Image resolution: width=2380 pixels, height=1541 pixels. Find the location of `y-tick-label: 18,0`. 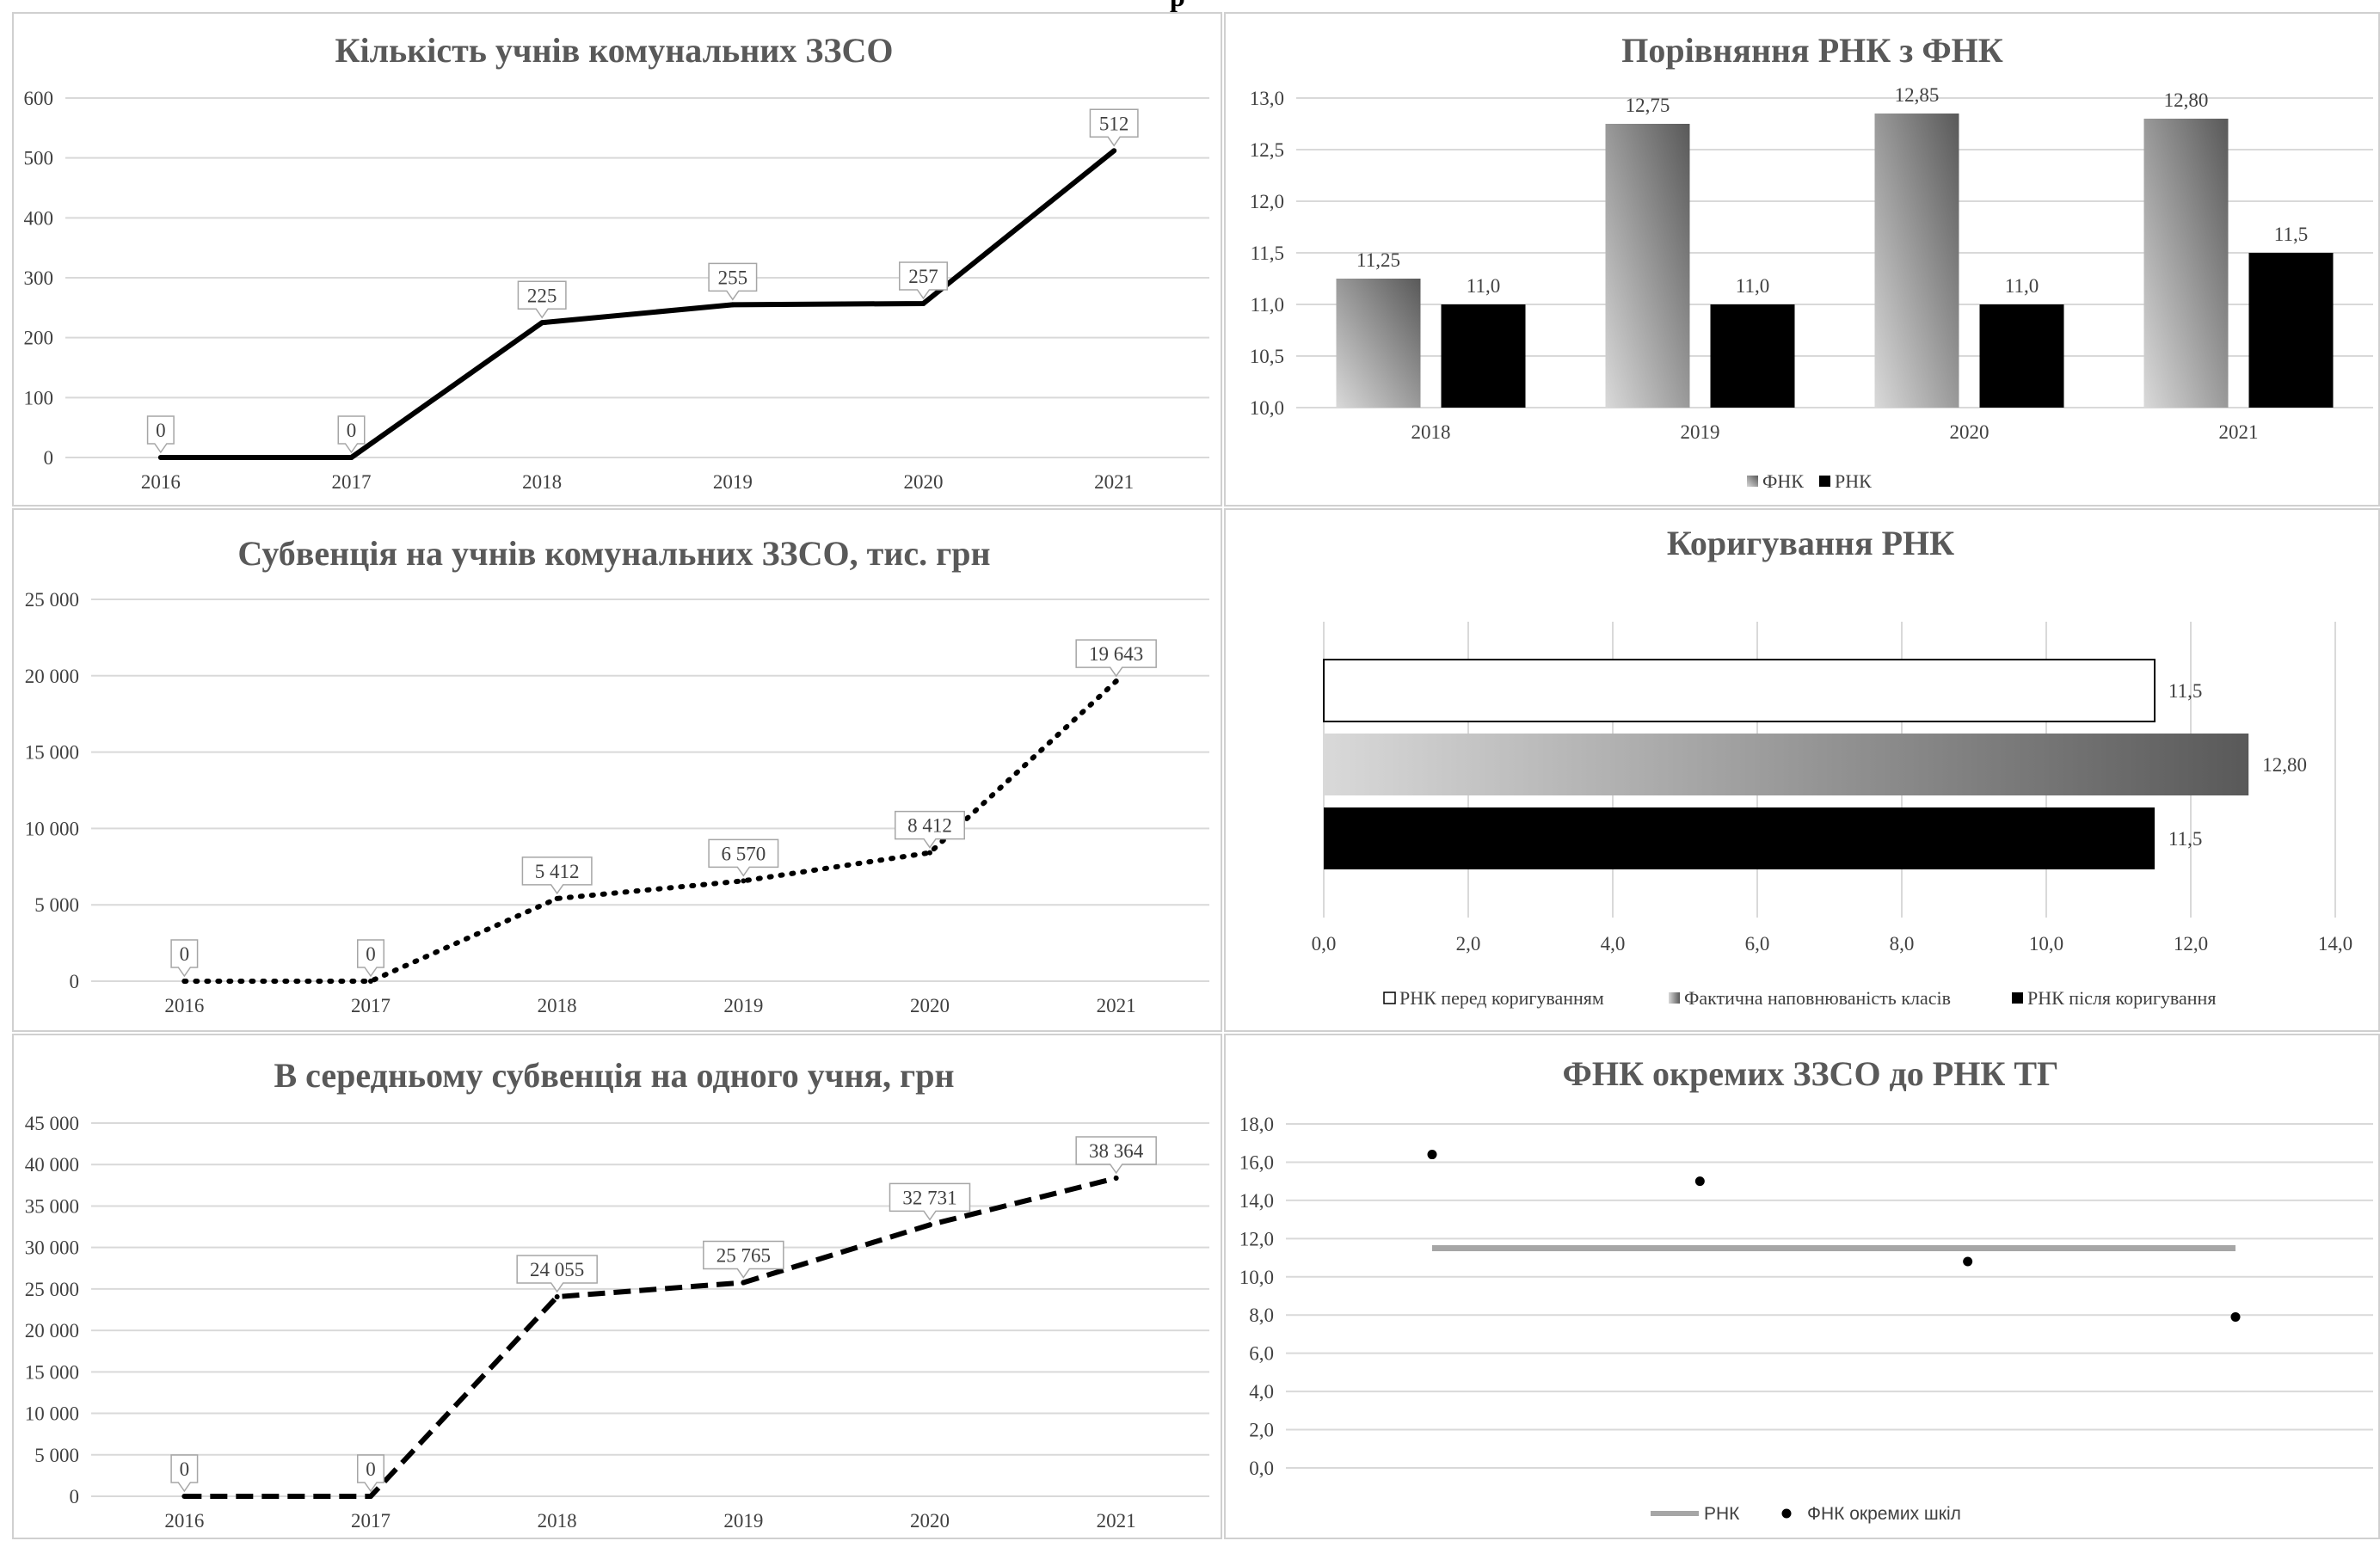

y-tick-label: 18,0 is located at coordinates (1256, 1124).